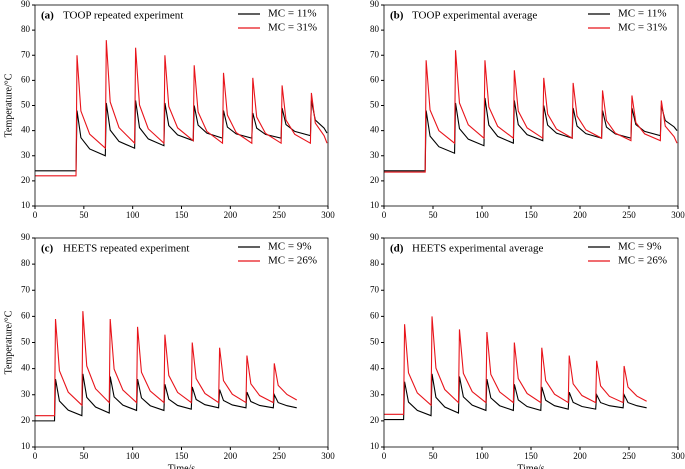 The image size is (685, 469). What do you see at coordinates (397, 16) in the screenshot?
I see `panel-label: (b)` at bounding box center [397, 16].